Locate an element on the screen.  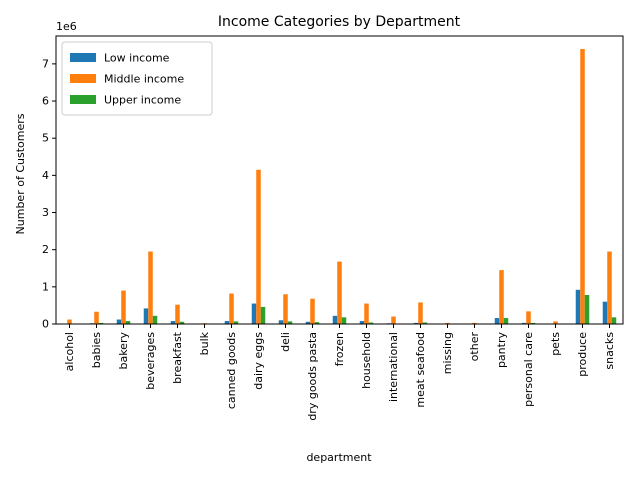
bar-low-income-dairy-eggs is located at coordinates (254, 313).